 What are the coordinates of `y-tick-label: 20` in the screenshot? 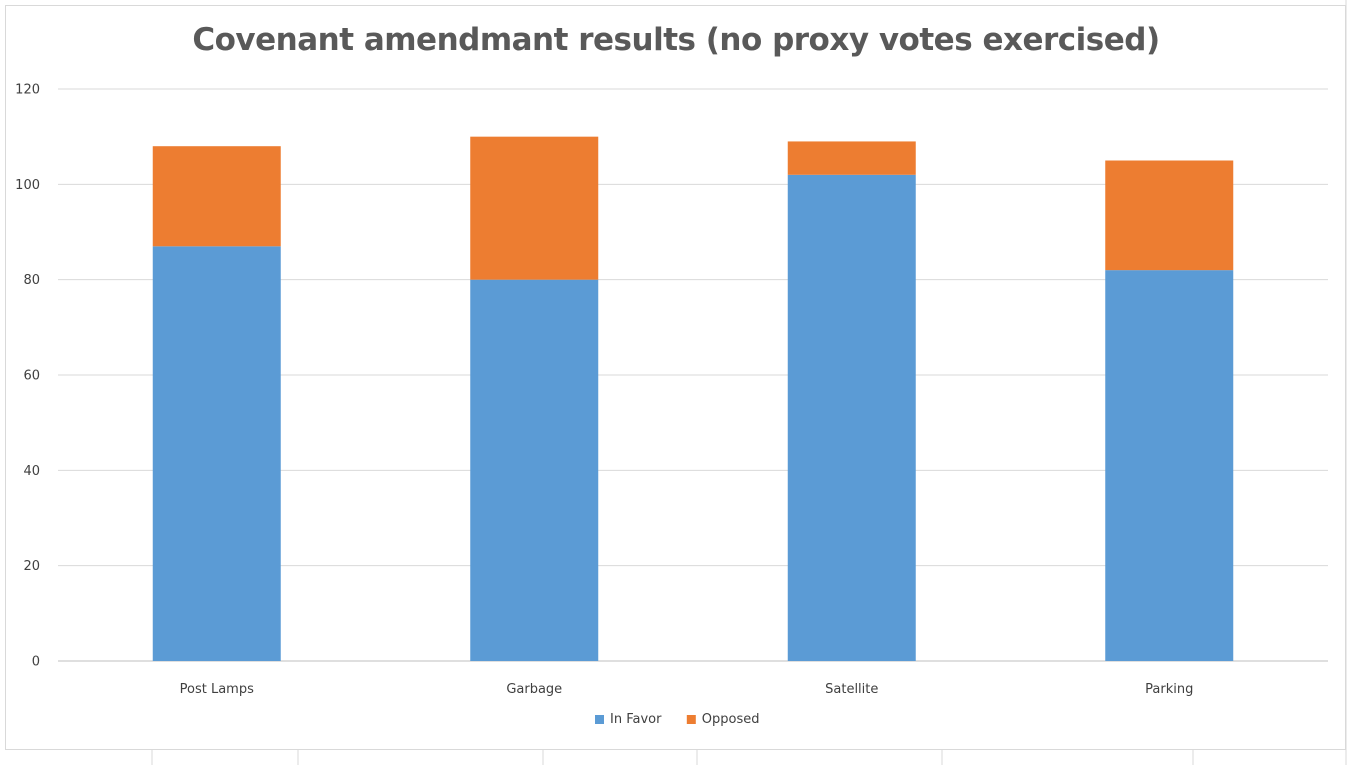 It's located at (31, 566).